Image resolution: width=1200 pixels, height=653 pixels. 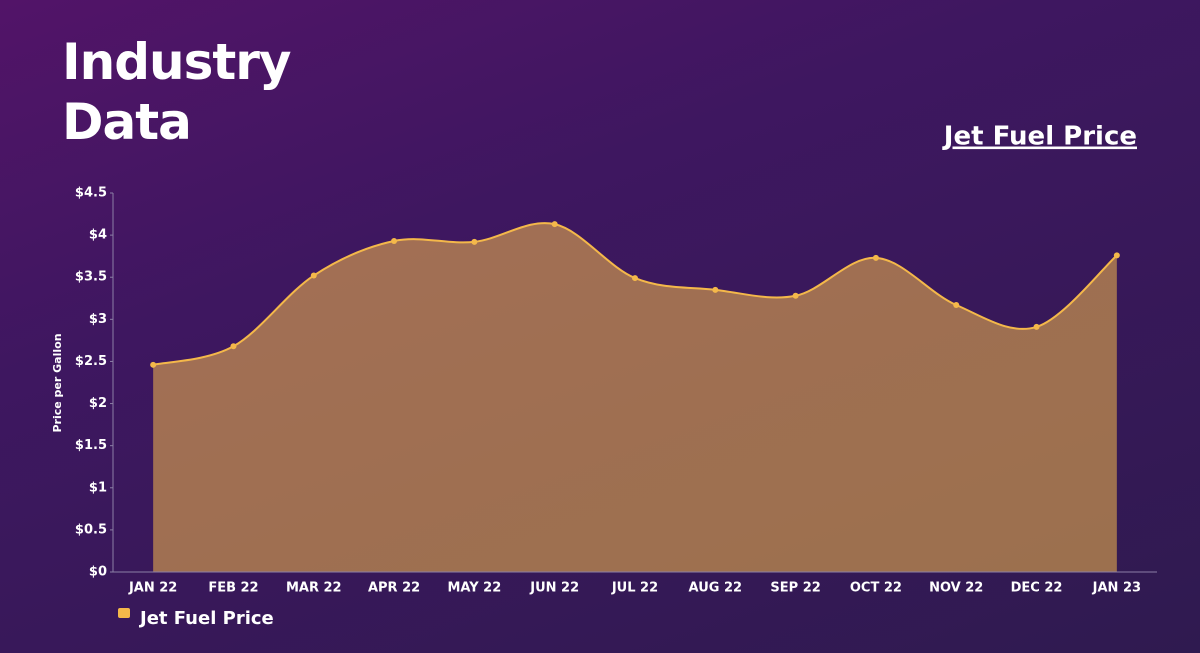 I want to click on legend-swatch, so click(x=124, y=613).